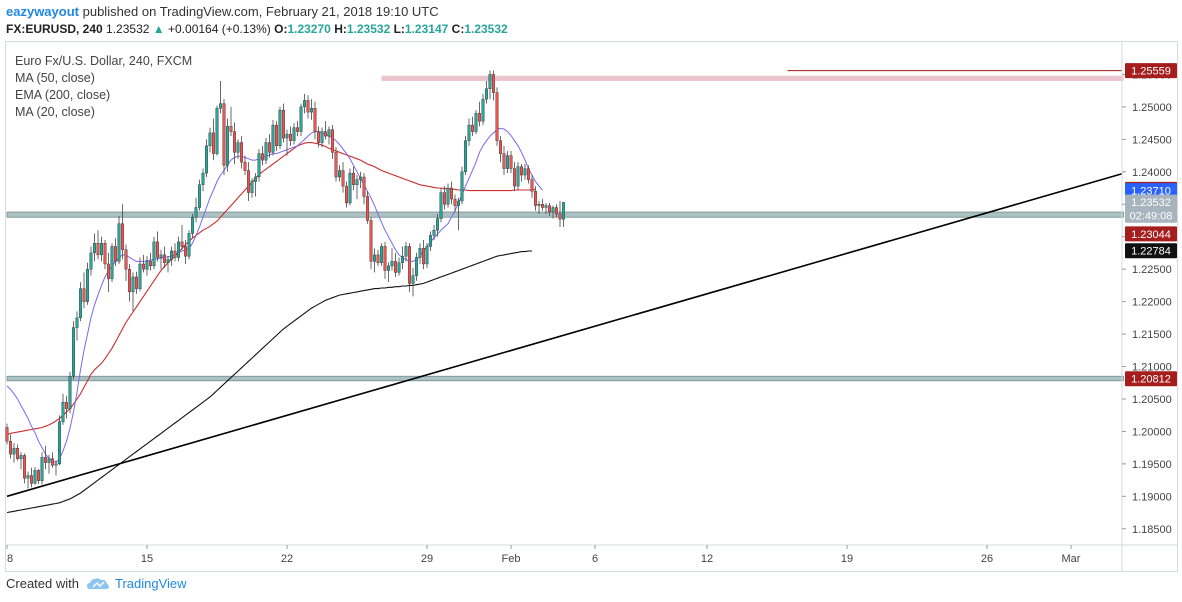  What do you see at coordinates (1152, 140) in the screenshot?
I see `y-tick-label: 1.24500` at bounding box center [1152, 140].